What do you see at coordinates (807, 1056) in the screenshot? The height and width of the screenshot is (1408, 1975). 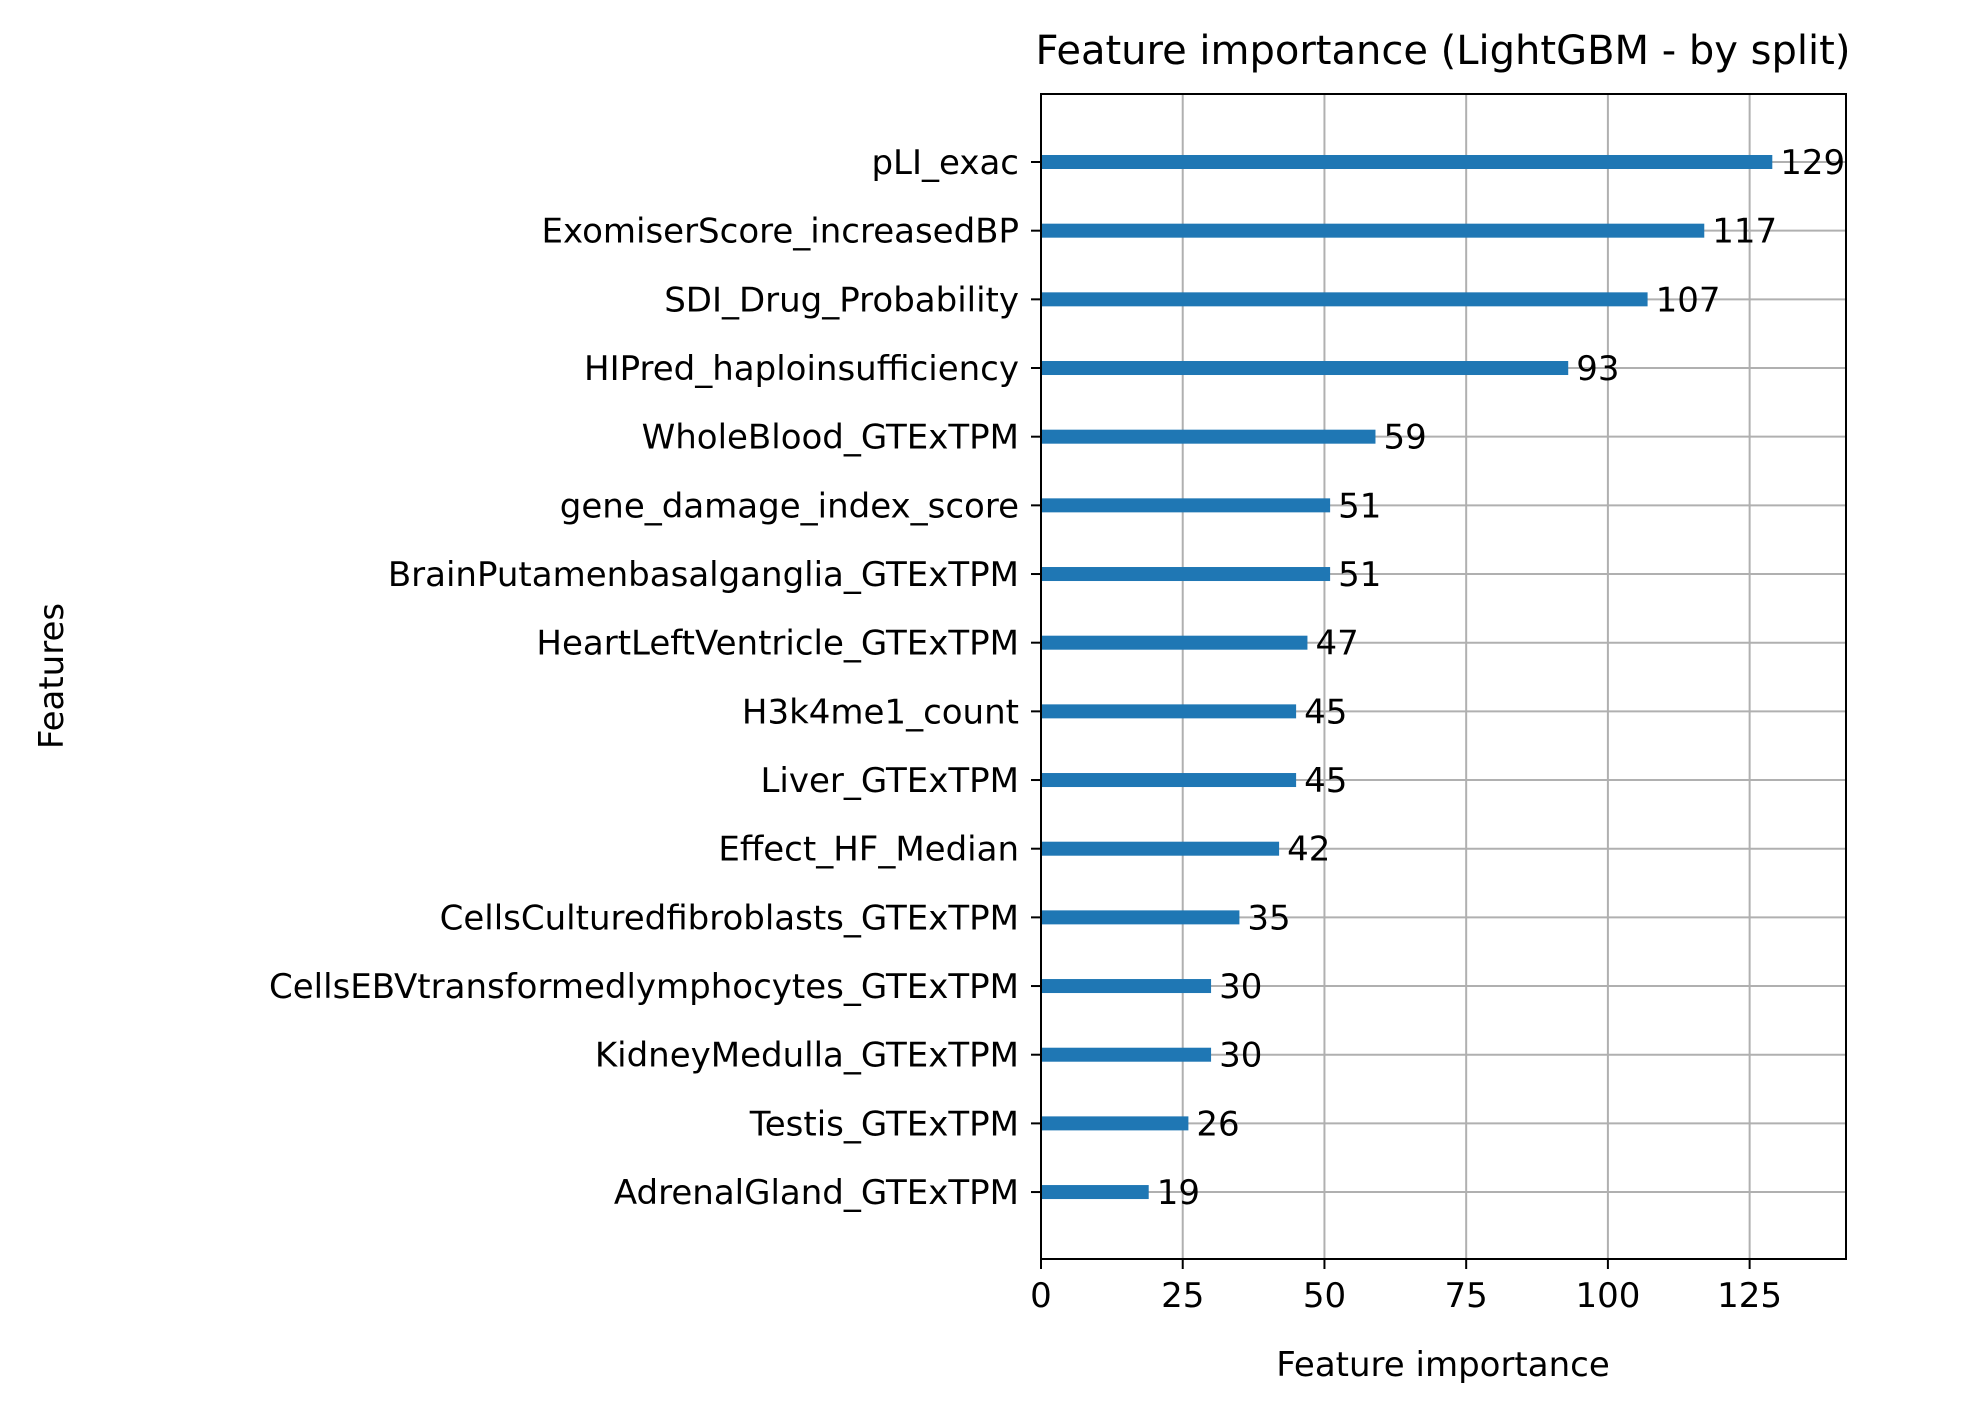 I see `category-label: KidneyMedulla_GTExTPM` at bounding box center [807, 1056].